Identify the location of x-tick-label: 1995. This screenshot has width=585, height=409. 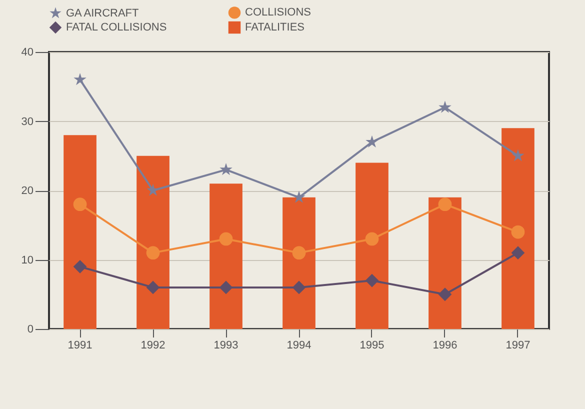
(372, 346).